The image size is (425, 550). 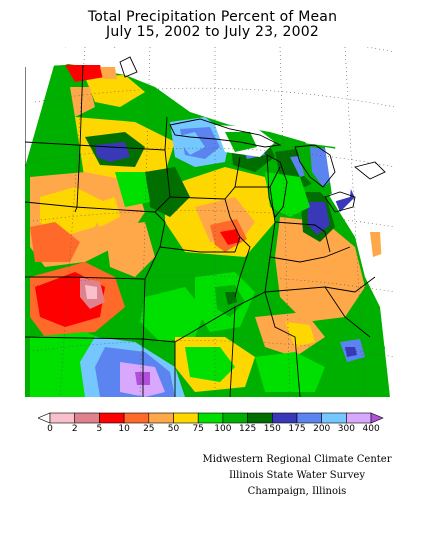 What do you see at coordinates (212, 17) in the screenshot?
I see `map-title: Total Precipitation Percent of Mean` at bounding box center [212, 17].